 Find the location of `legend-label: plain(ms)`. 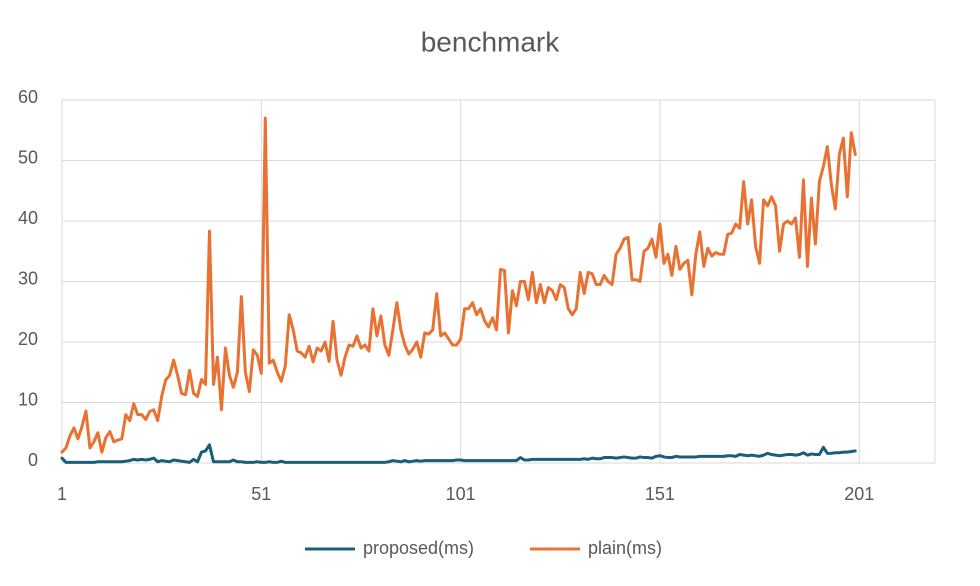

legend-label: plain(ms) is located at coordinates (625, 548).